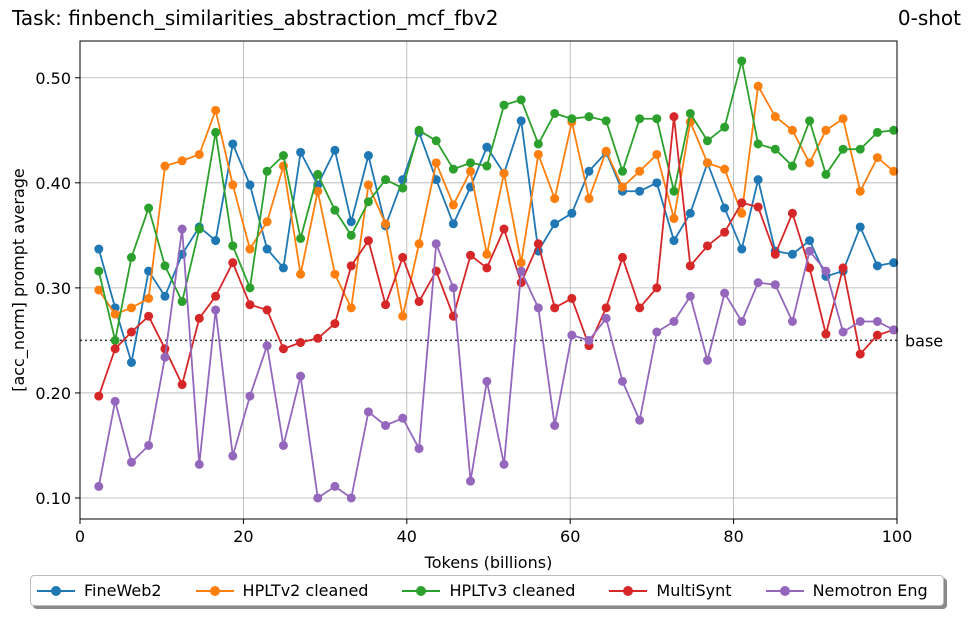 This screenshot has width=973, height=617. I want to click on y-axis-label: [acc_norm] prompt average, so click(19, 280).